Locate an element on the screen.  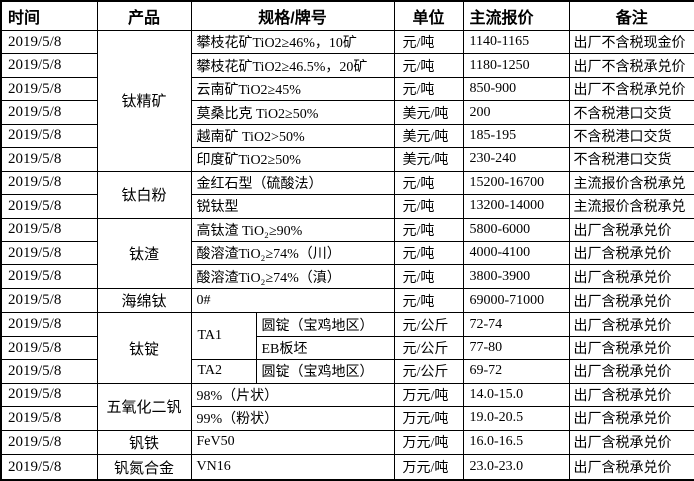
cell-product-titanium-ingot: 钛锭 is located at coordinates (144, 348).